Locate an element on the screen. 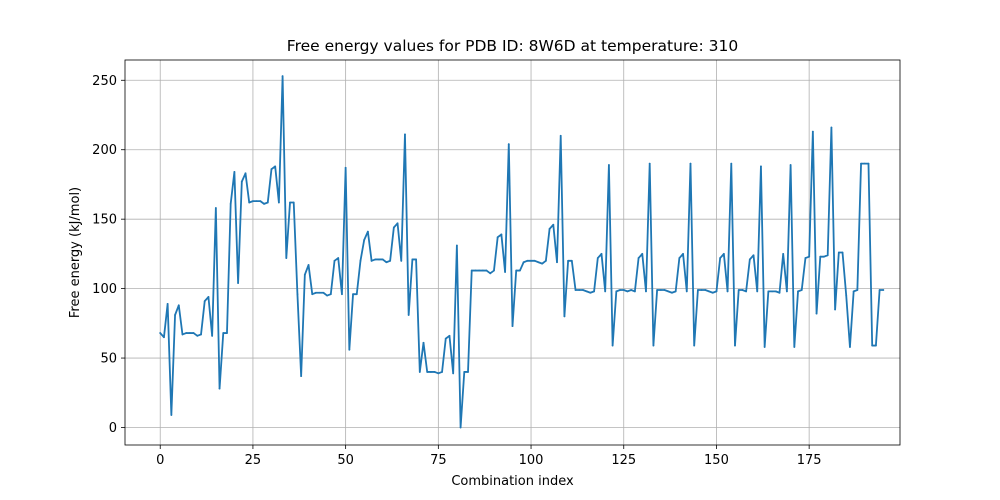  x-tick-label: 25 is located at coordinates (253, 460).